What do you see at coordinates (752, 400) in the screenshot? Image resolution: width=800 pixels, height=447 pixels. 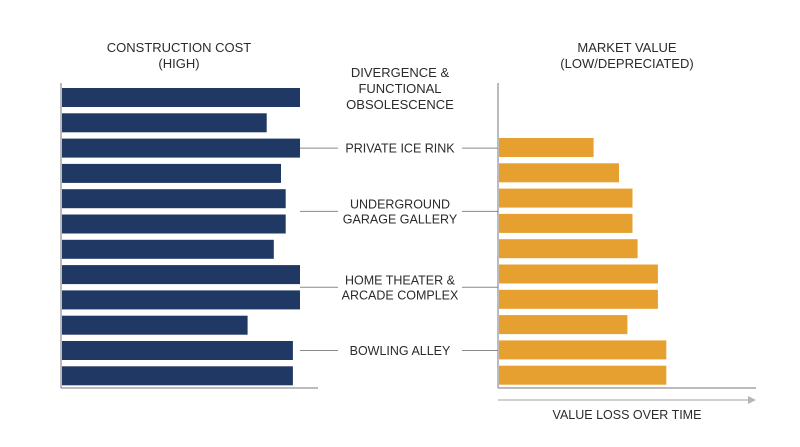 I see `value-loss-arrow-head-icon` at bounding box center [752, 400].